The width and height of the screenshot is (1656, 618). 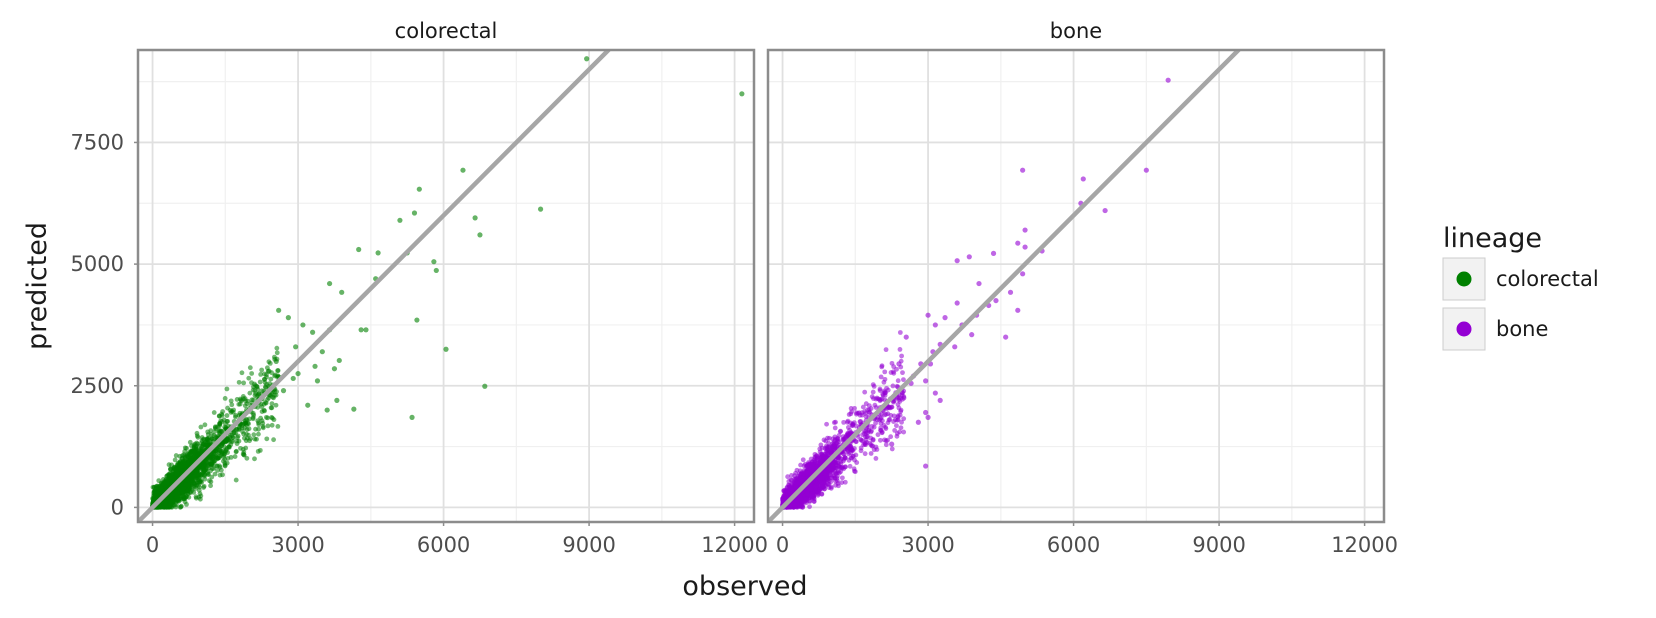 I want to click on x-tick-label: 12000, so click(x=734, y=545).